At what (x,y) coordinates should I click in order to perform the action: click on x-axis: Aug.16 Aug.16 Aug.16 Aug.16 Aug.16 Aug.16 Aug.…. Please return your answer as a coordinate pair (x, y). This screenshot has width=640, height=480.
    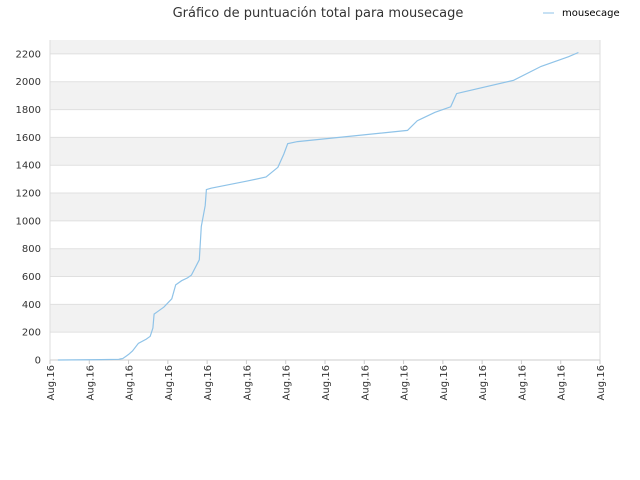
    Looking at the image, I should click on (326, 380).